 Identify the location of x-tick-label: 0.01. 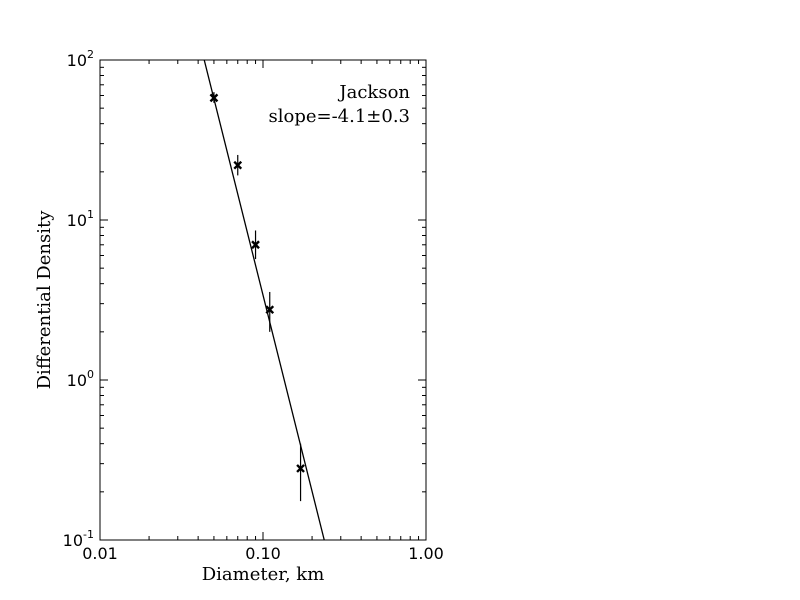
(100, 553).